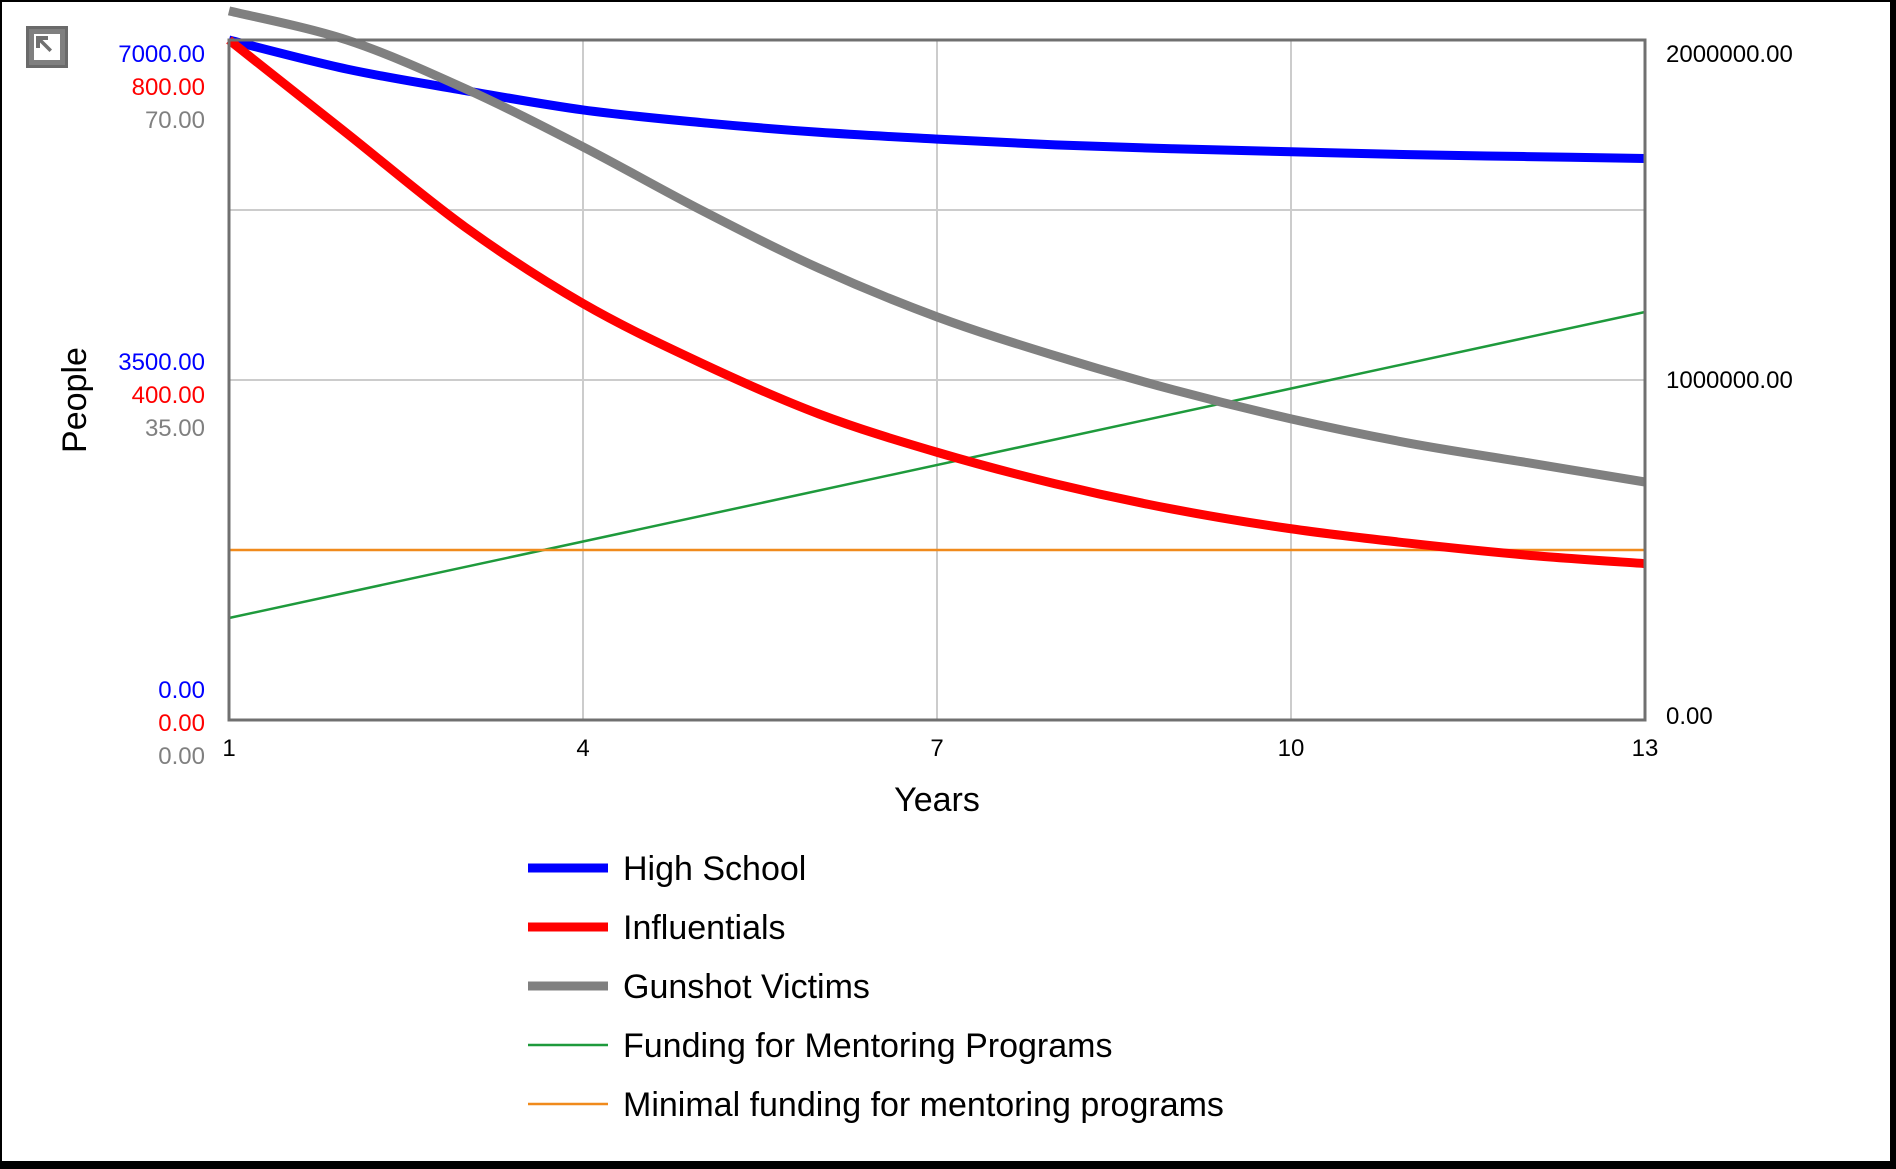 This screenshot has width=1896, height=1169. Describe the element at coordinates (714, 869) in the screenshot. I see `legend-label-high-school: High School` at that location.